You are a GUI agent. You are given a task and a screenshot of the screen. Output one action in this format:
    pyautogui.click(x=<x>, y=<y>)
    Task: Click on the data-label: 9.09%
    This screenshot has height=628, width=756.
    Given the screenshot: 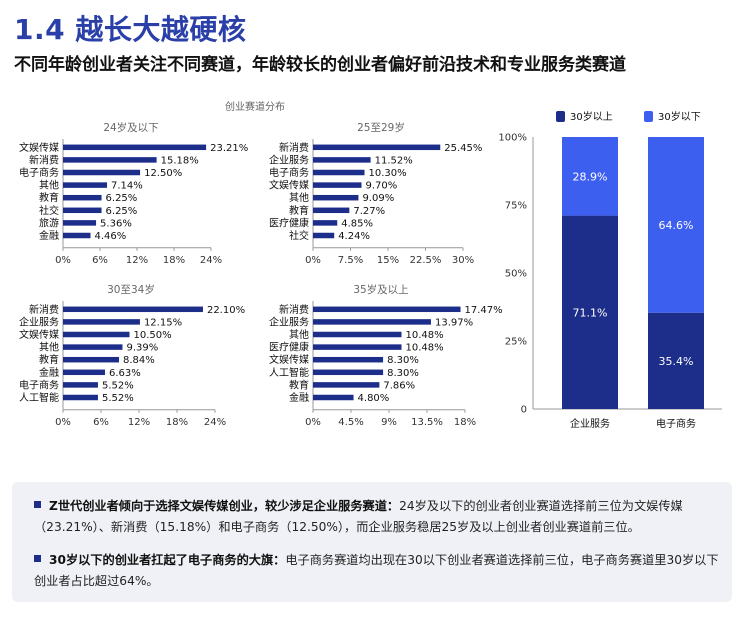 What is the action you would take?
    pyautogui.click(x=378, y=198)
    